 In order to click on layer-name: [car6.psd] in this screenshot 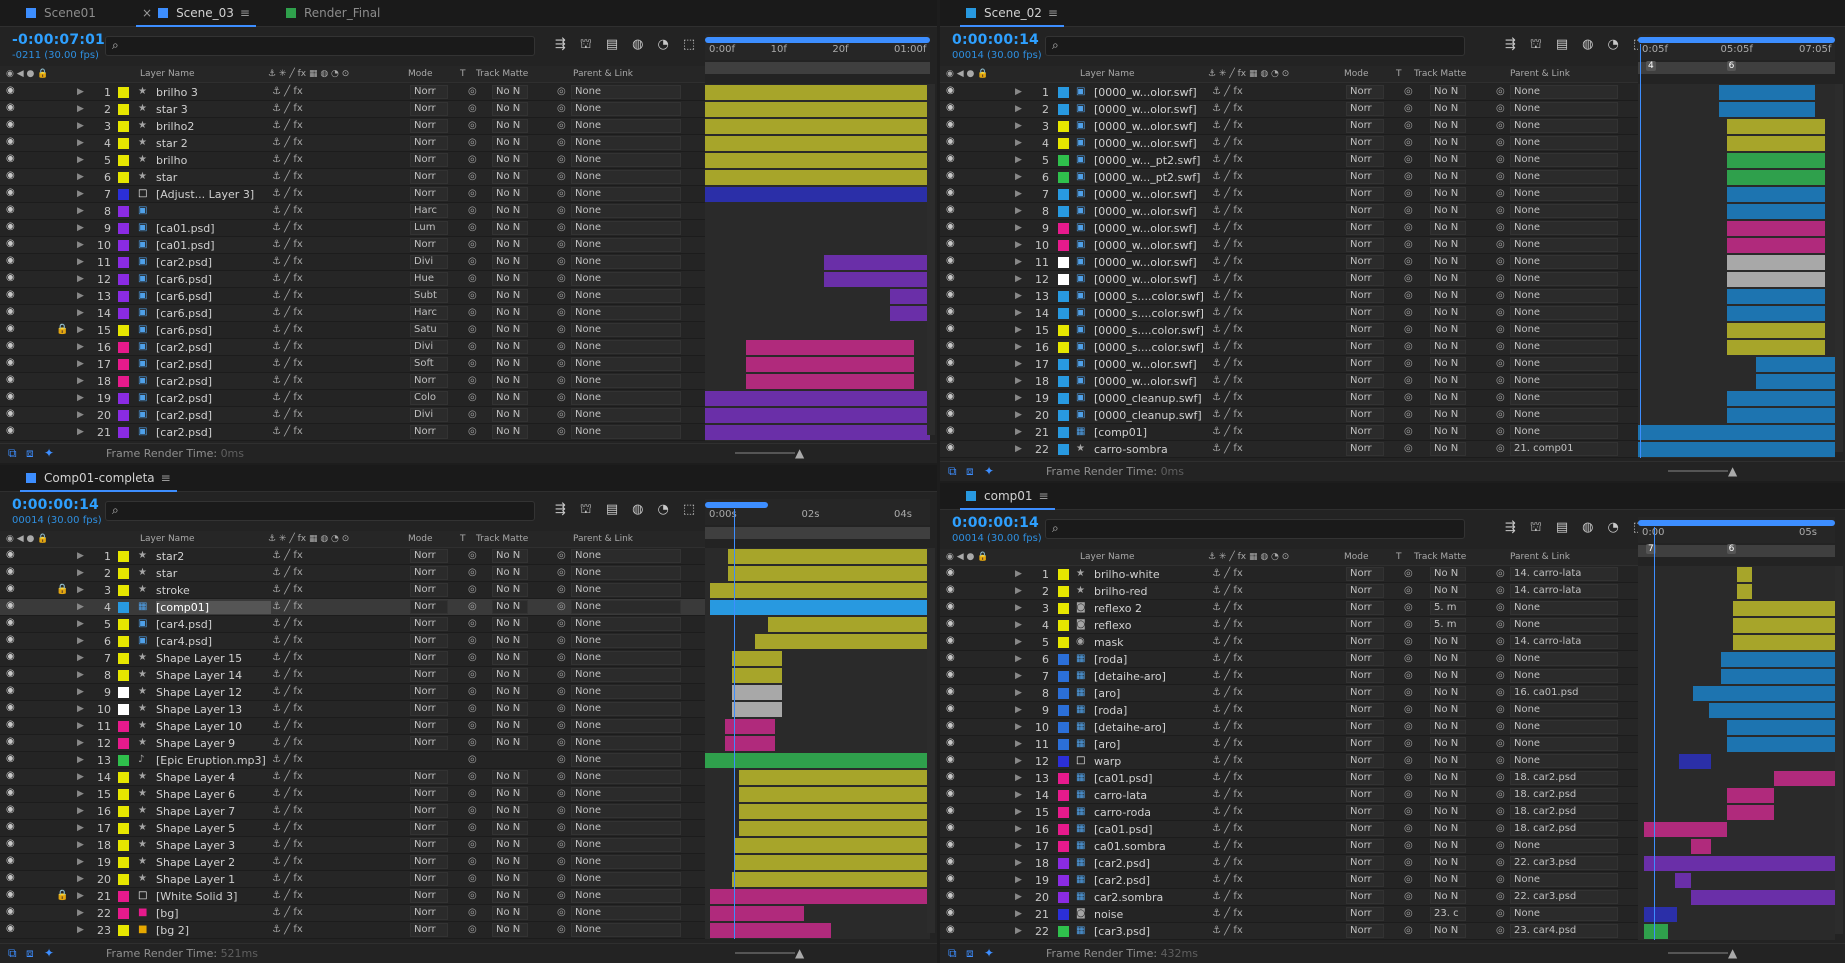, I will do `click(184, 296)`.